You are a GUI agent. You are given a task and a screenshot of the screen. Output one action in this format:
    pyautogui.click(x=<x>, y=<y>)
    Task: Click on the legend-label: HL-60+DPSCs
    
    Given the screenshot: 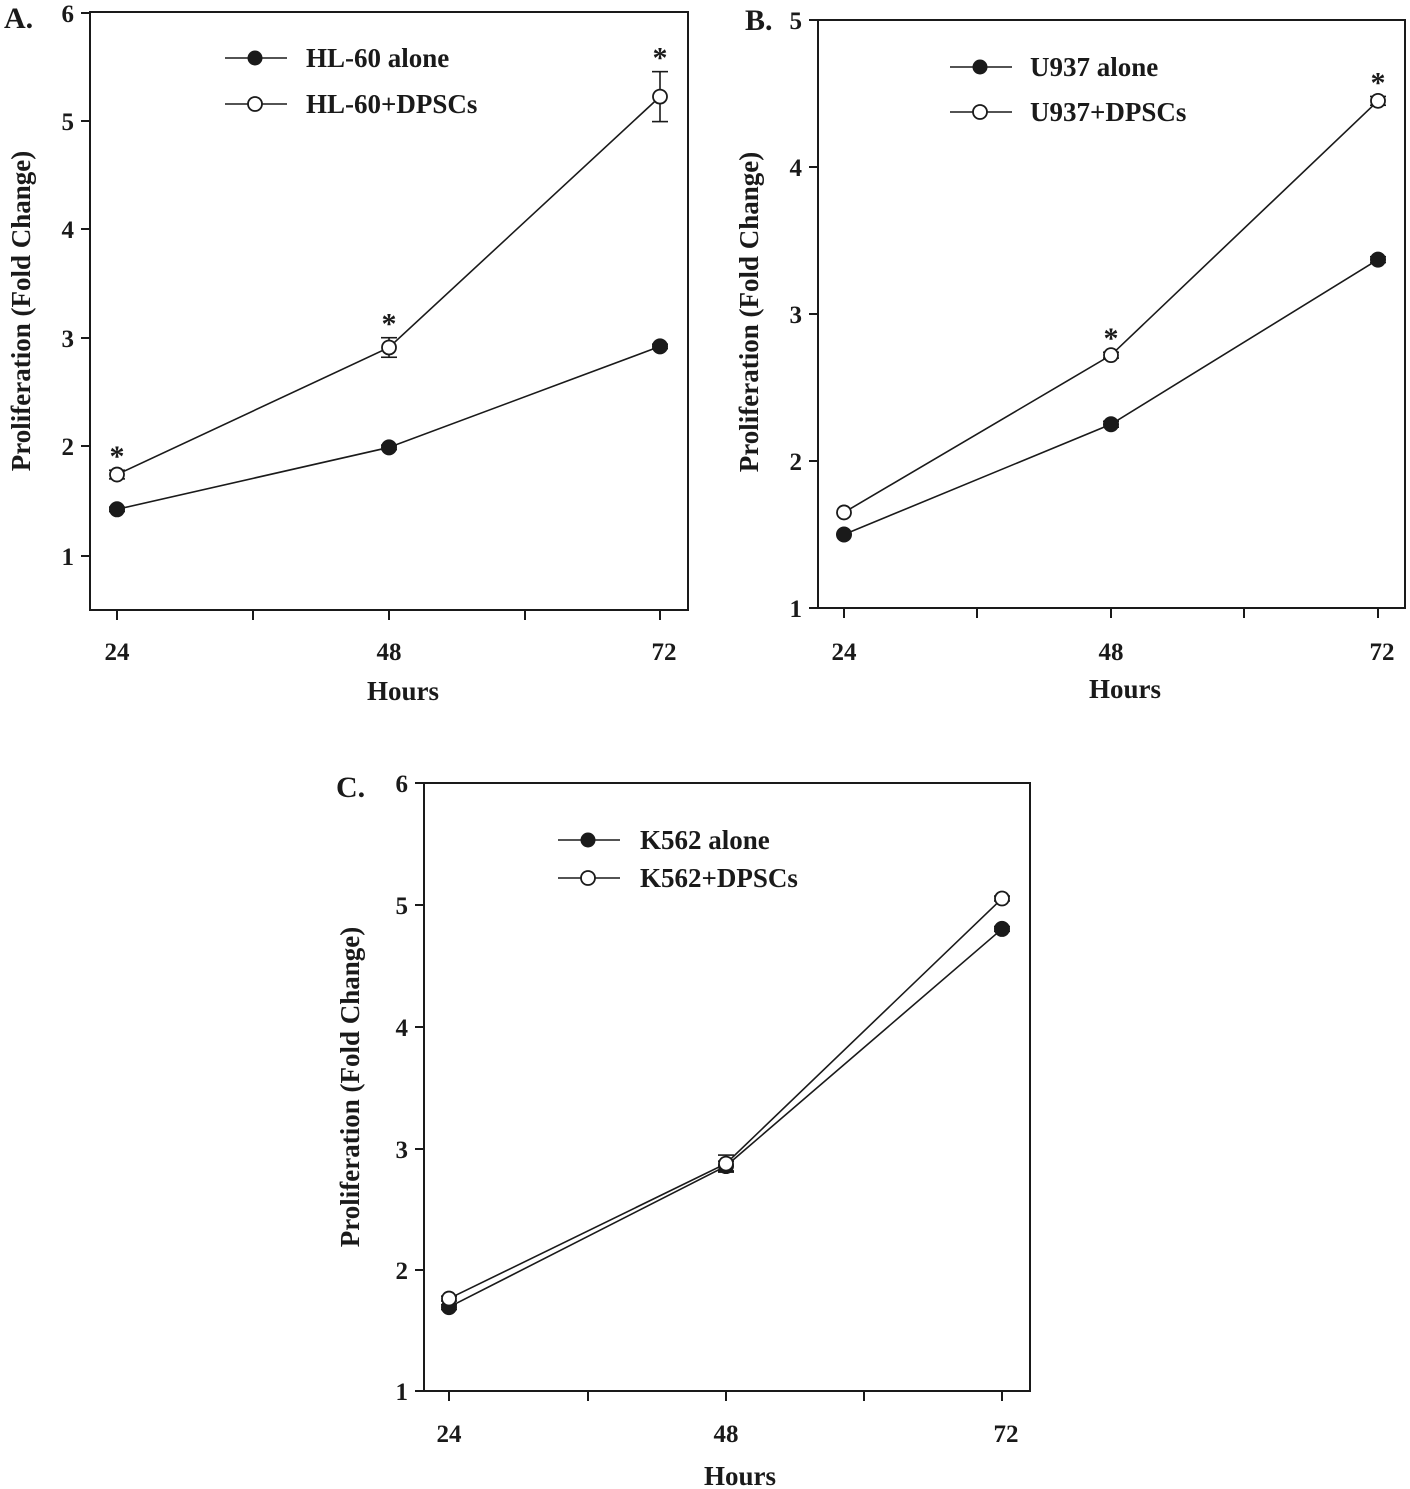 What is the action you would take?
    pyautogui.click(x=391, y=104)
    